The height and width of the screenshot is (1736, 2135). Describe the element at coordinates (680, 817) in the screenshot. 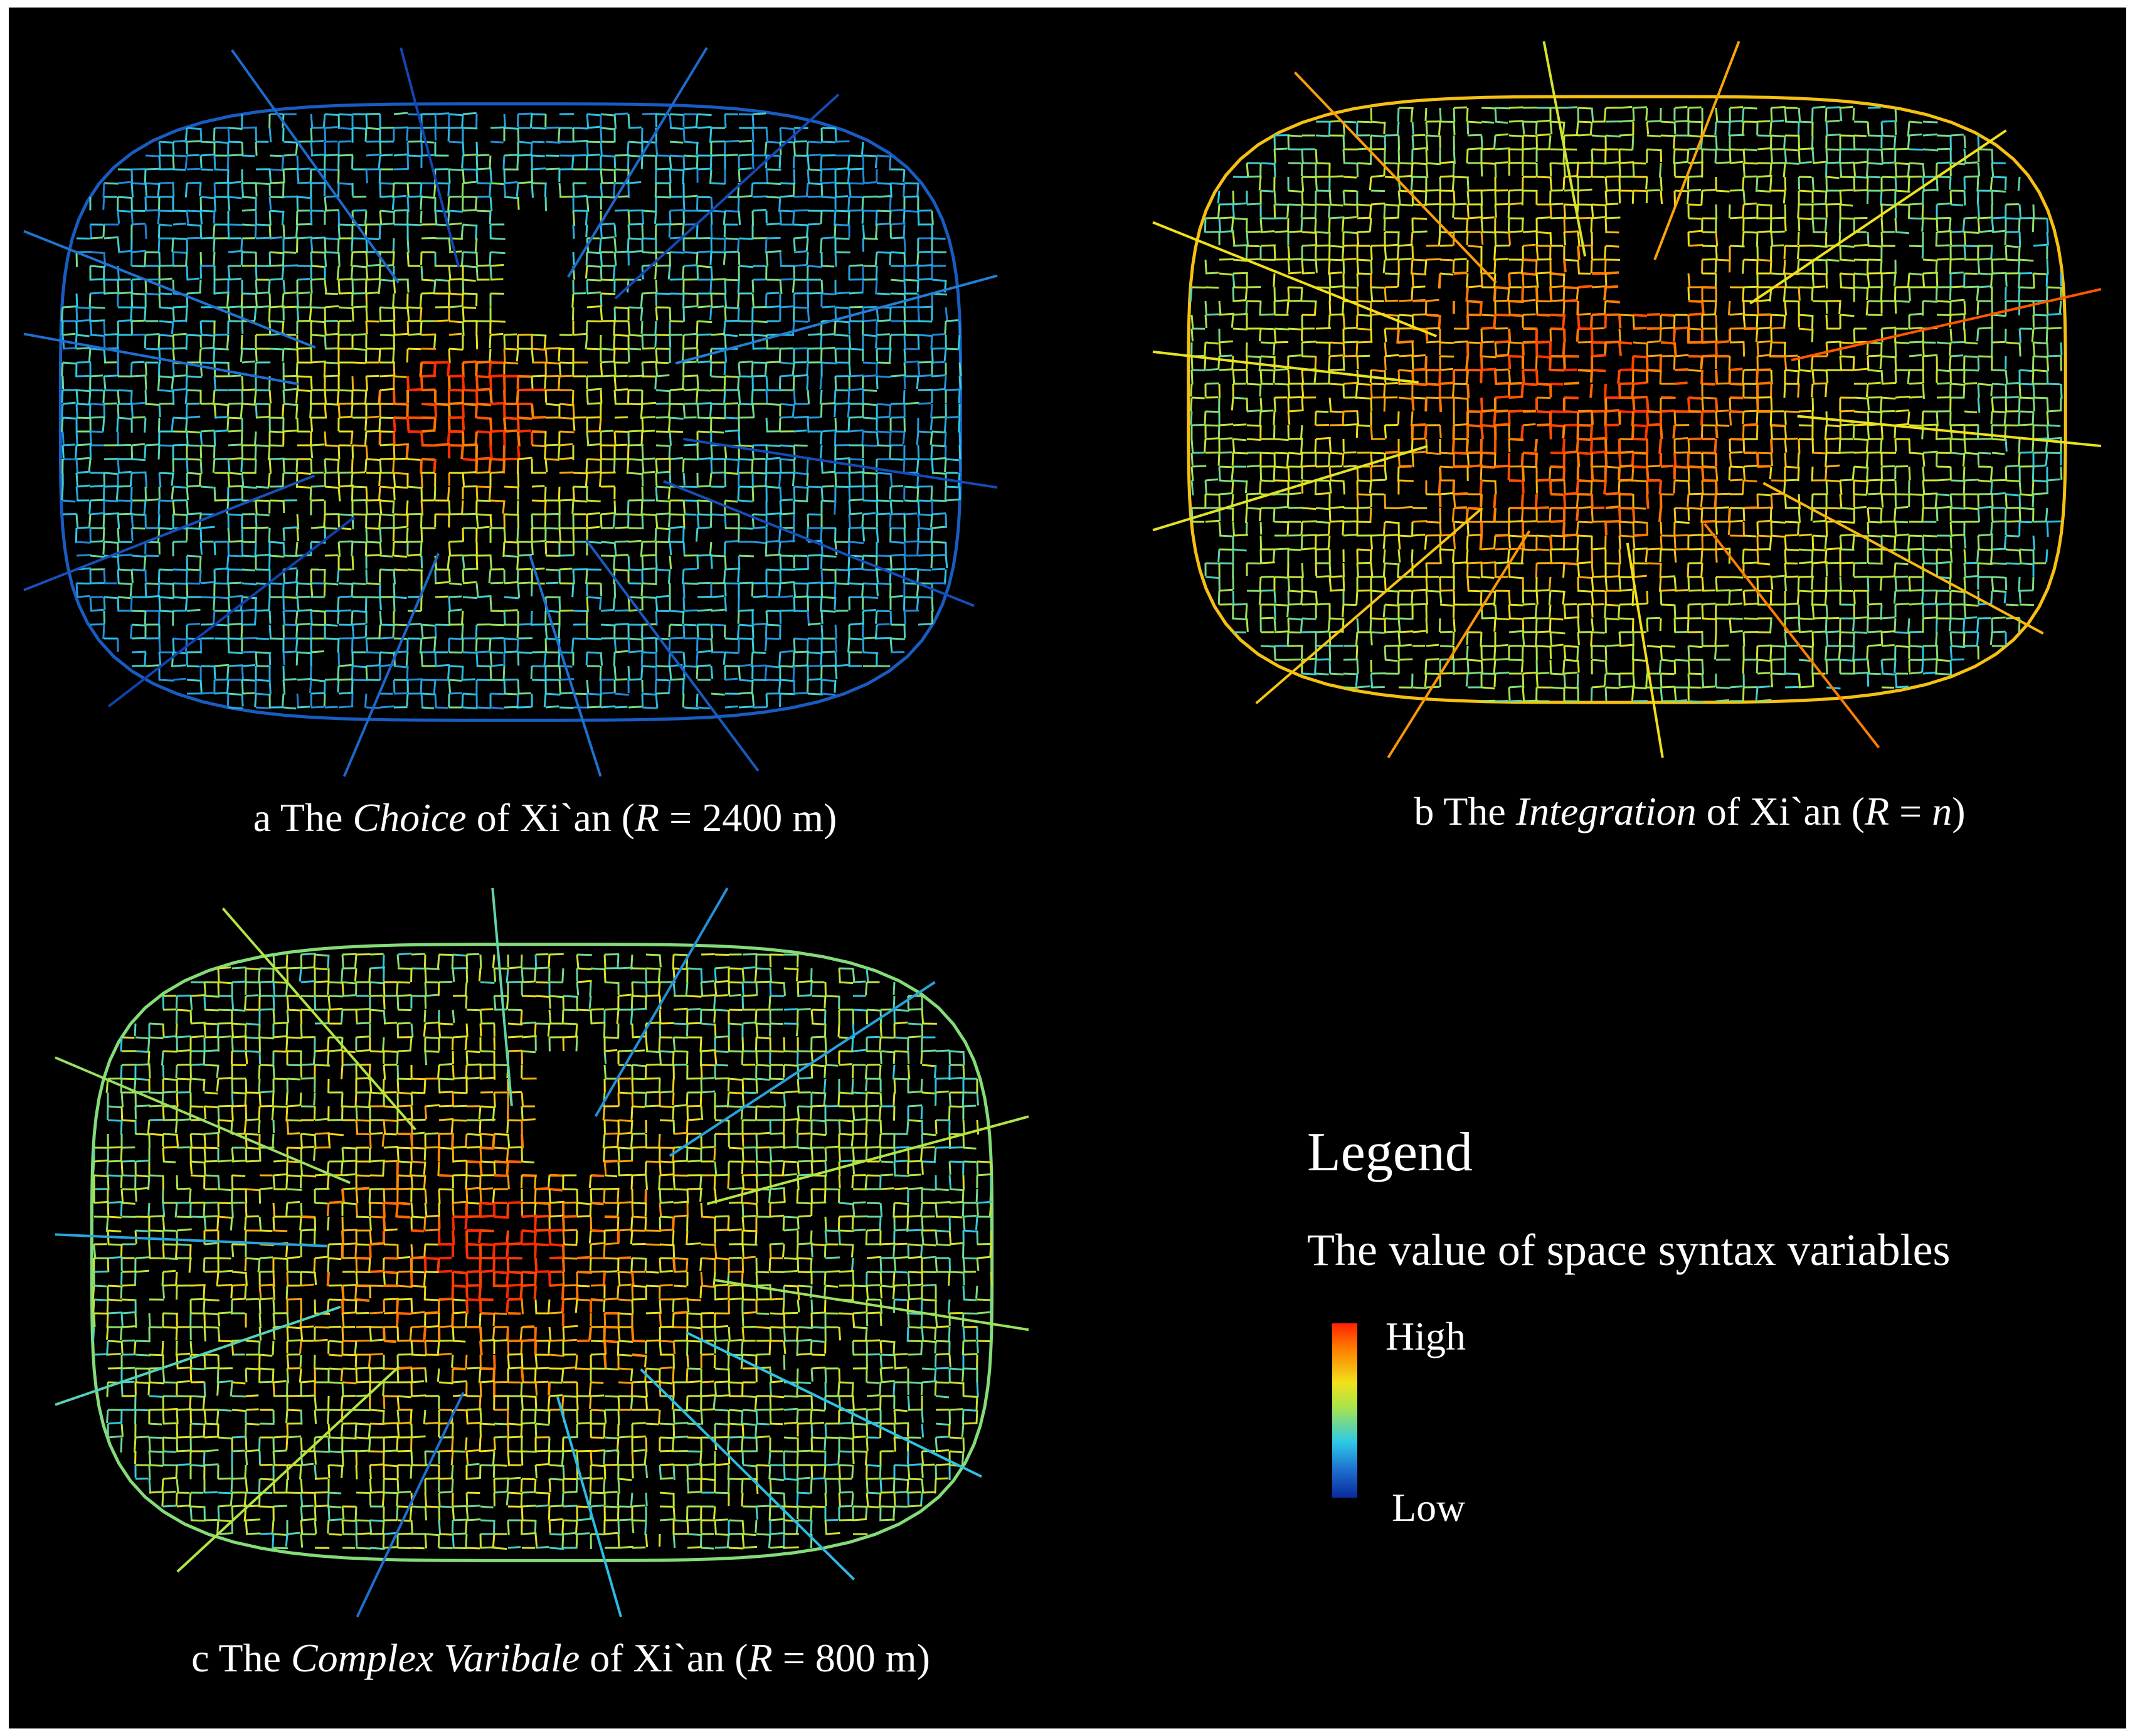

I see `caption-eq: =` at that location.